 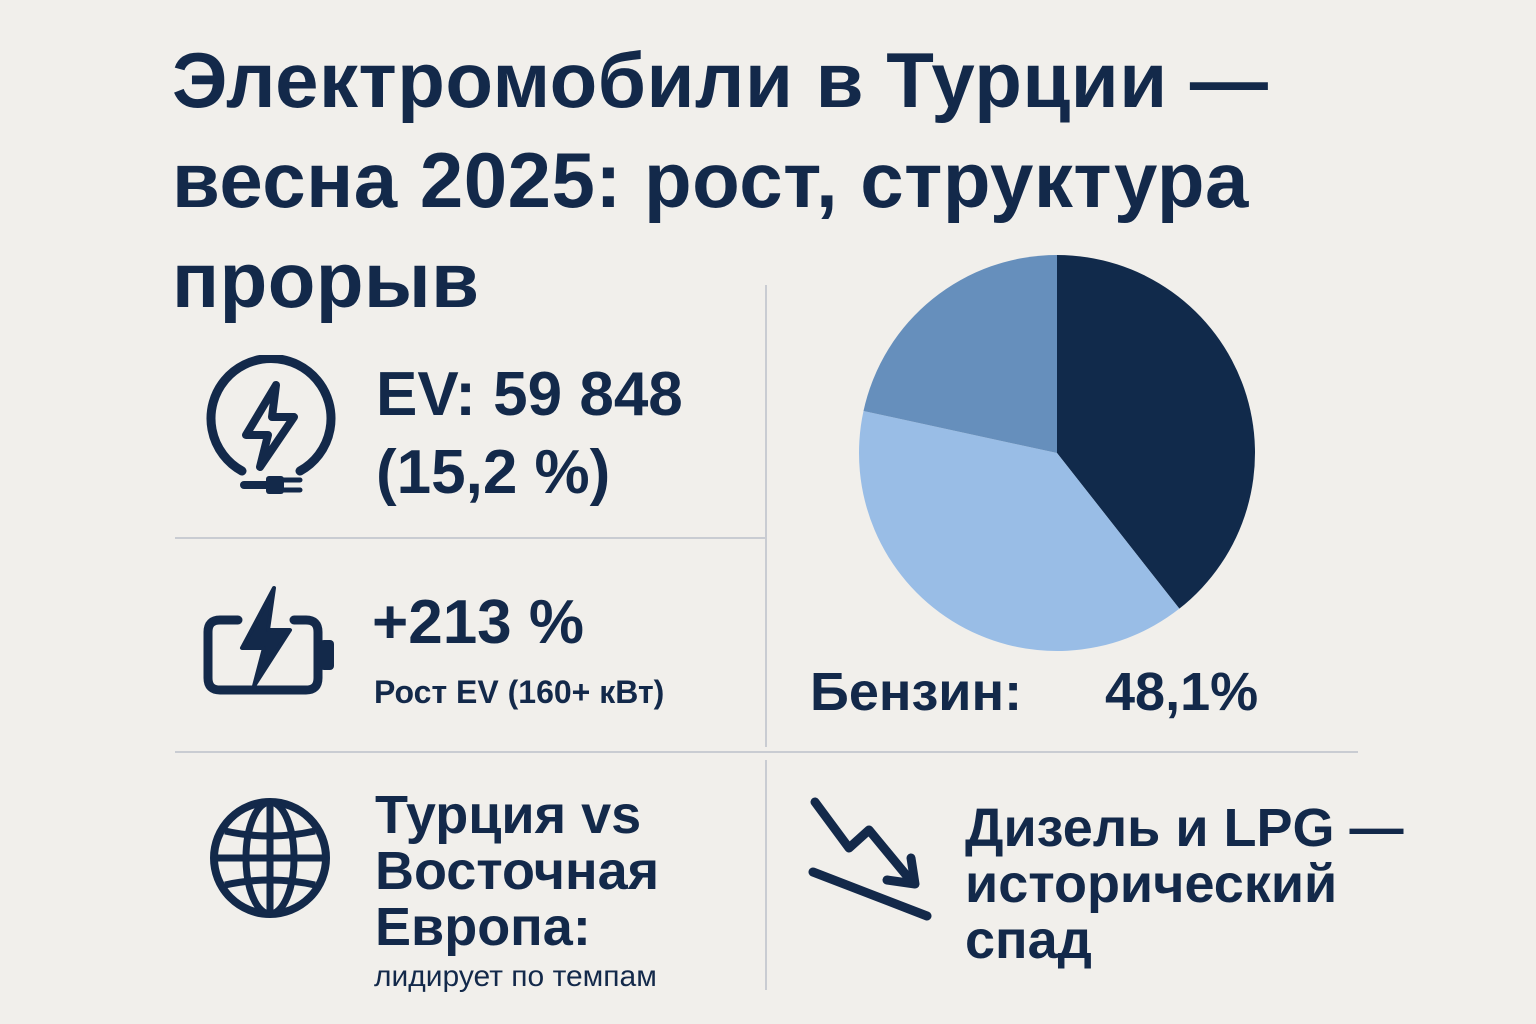 What do you see at coordinates (766, 516) in the screenshot?
I see `divider-vertical-top` at bounding box center [766, 516].